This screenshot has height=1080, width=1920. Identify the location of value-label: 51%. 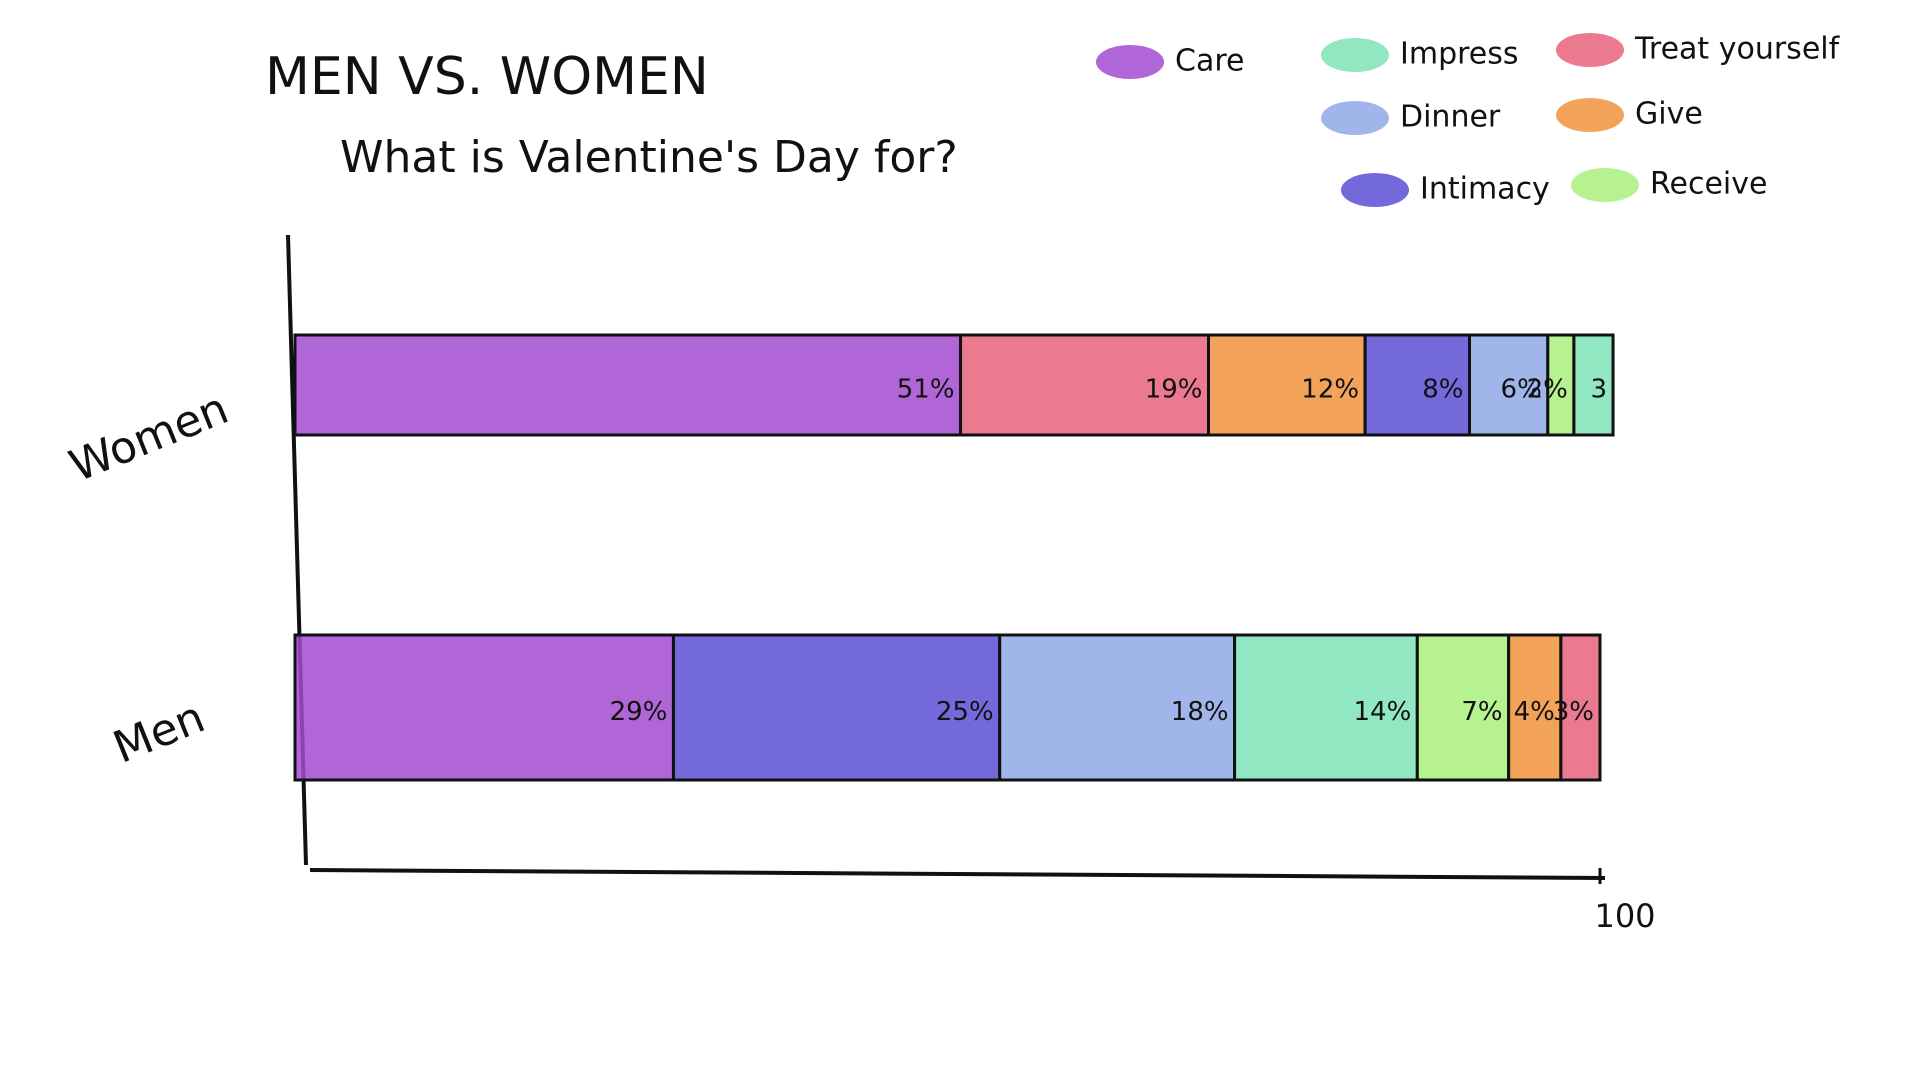
(926, 390).